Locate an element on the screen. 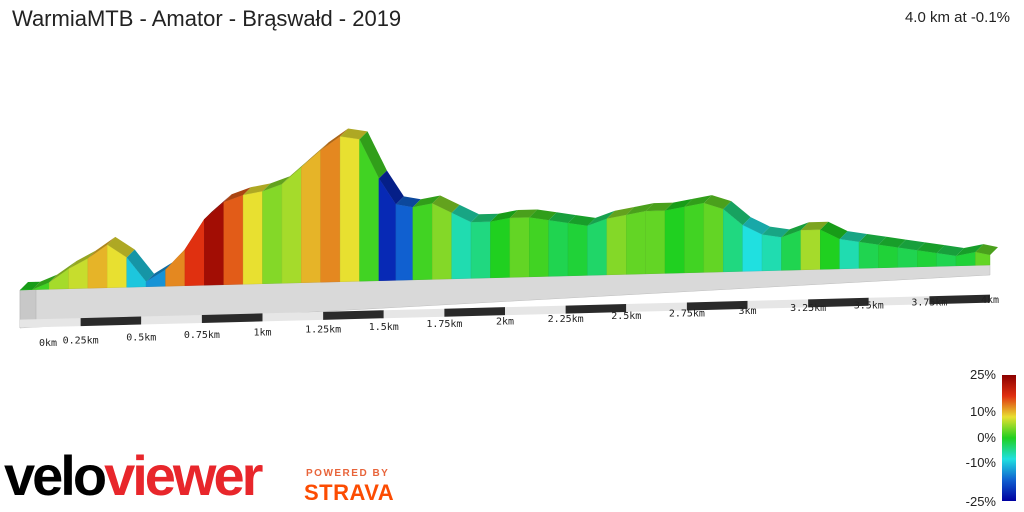 Image resolution: width=1024 pixels, height=512 pixels. legend-label-10: 10% is located at coordinates (982, 411).